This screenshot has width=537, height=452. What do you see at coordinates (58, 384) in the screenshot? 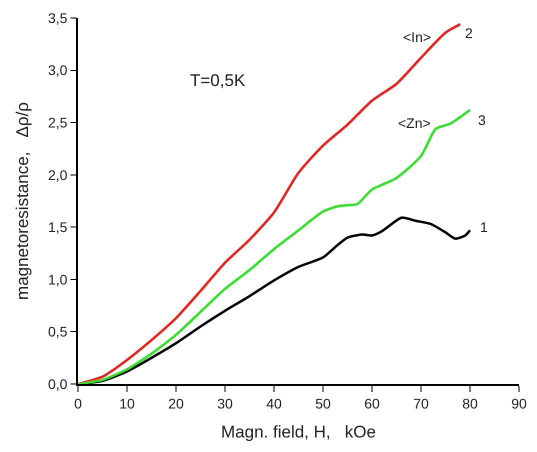
I see `y-tick-label: 0,0` at bounding box center [58, 384].